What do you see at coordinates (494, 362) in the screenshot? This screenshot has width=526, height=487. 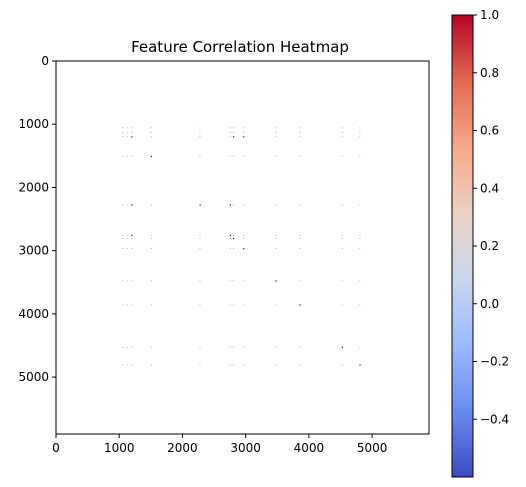 I see `colorbar-tick-label: −0.2` at bounding box center [494, 362].